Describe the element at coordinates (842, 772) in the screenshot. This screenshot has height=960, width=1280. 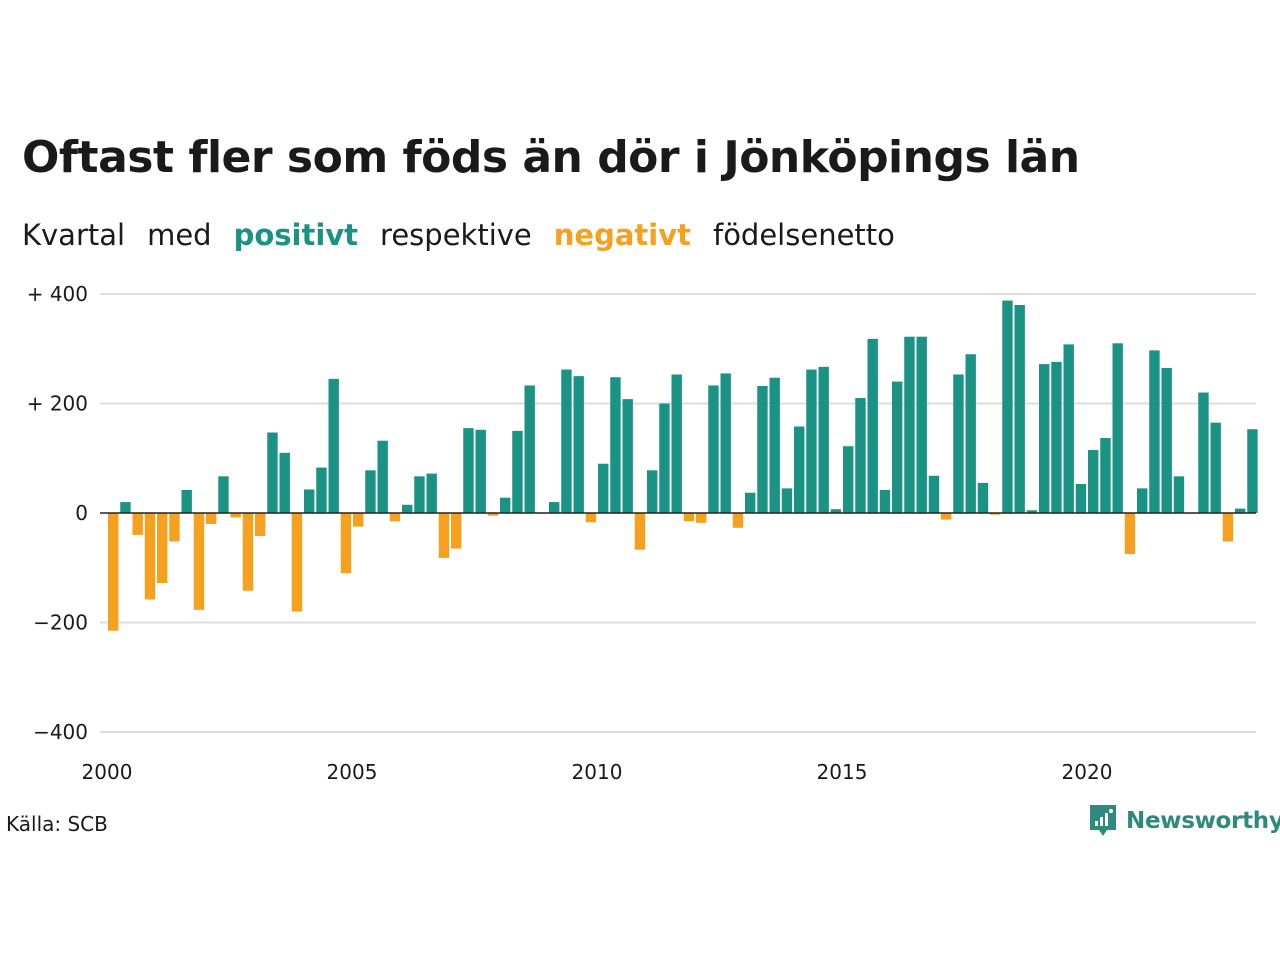
I see `x-tick-label: 2015` at that location.